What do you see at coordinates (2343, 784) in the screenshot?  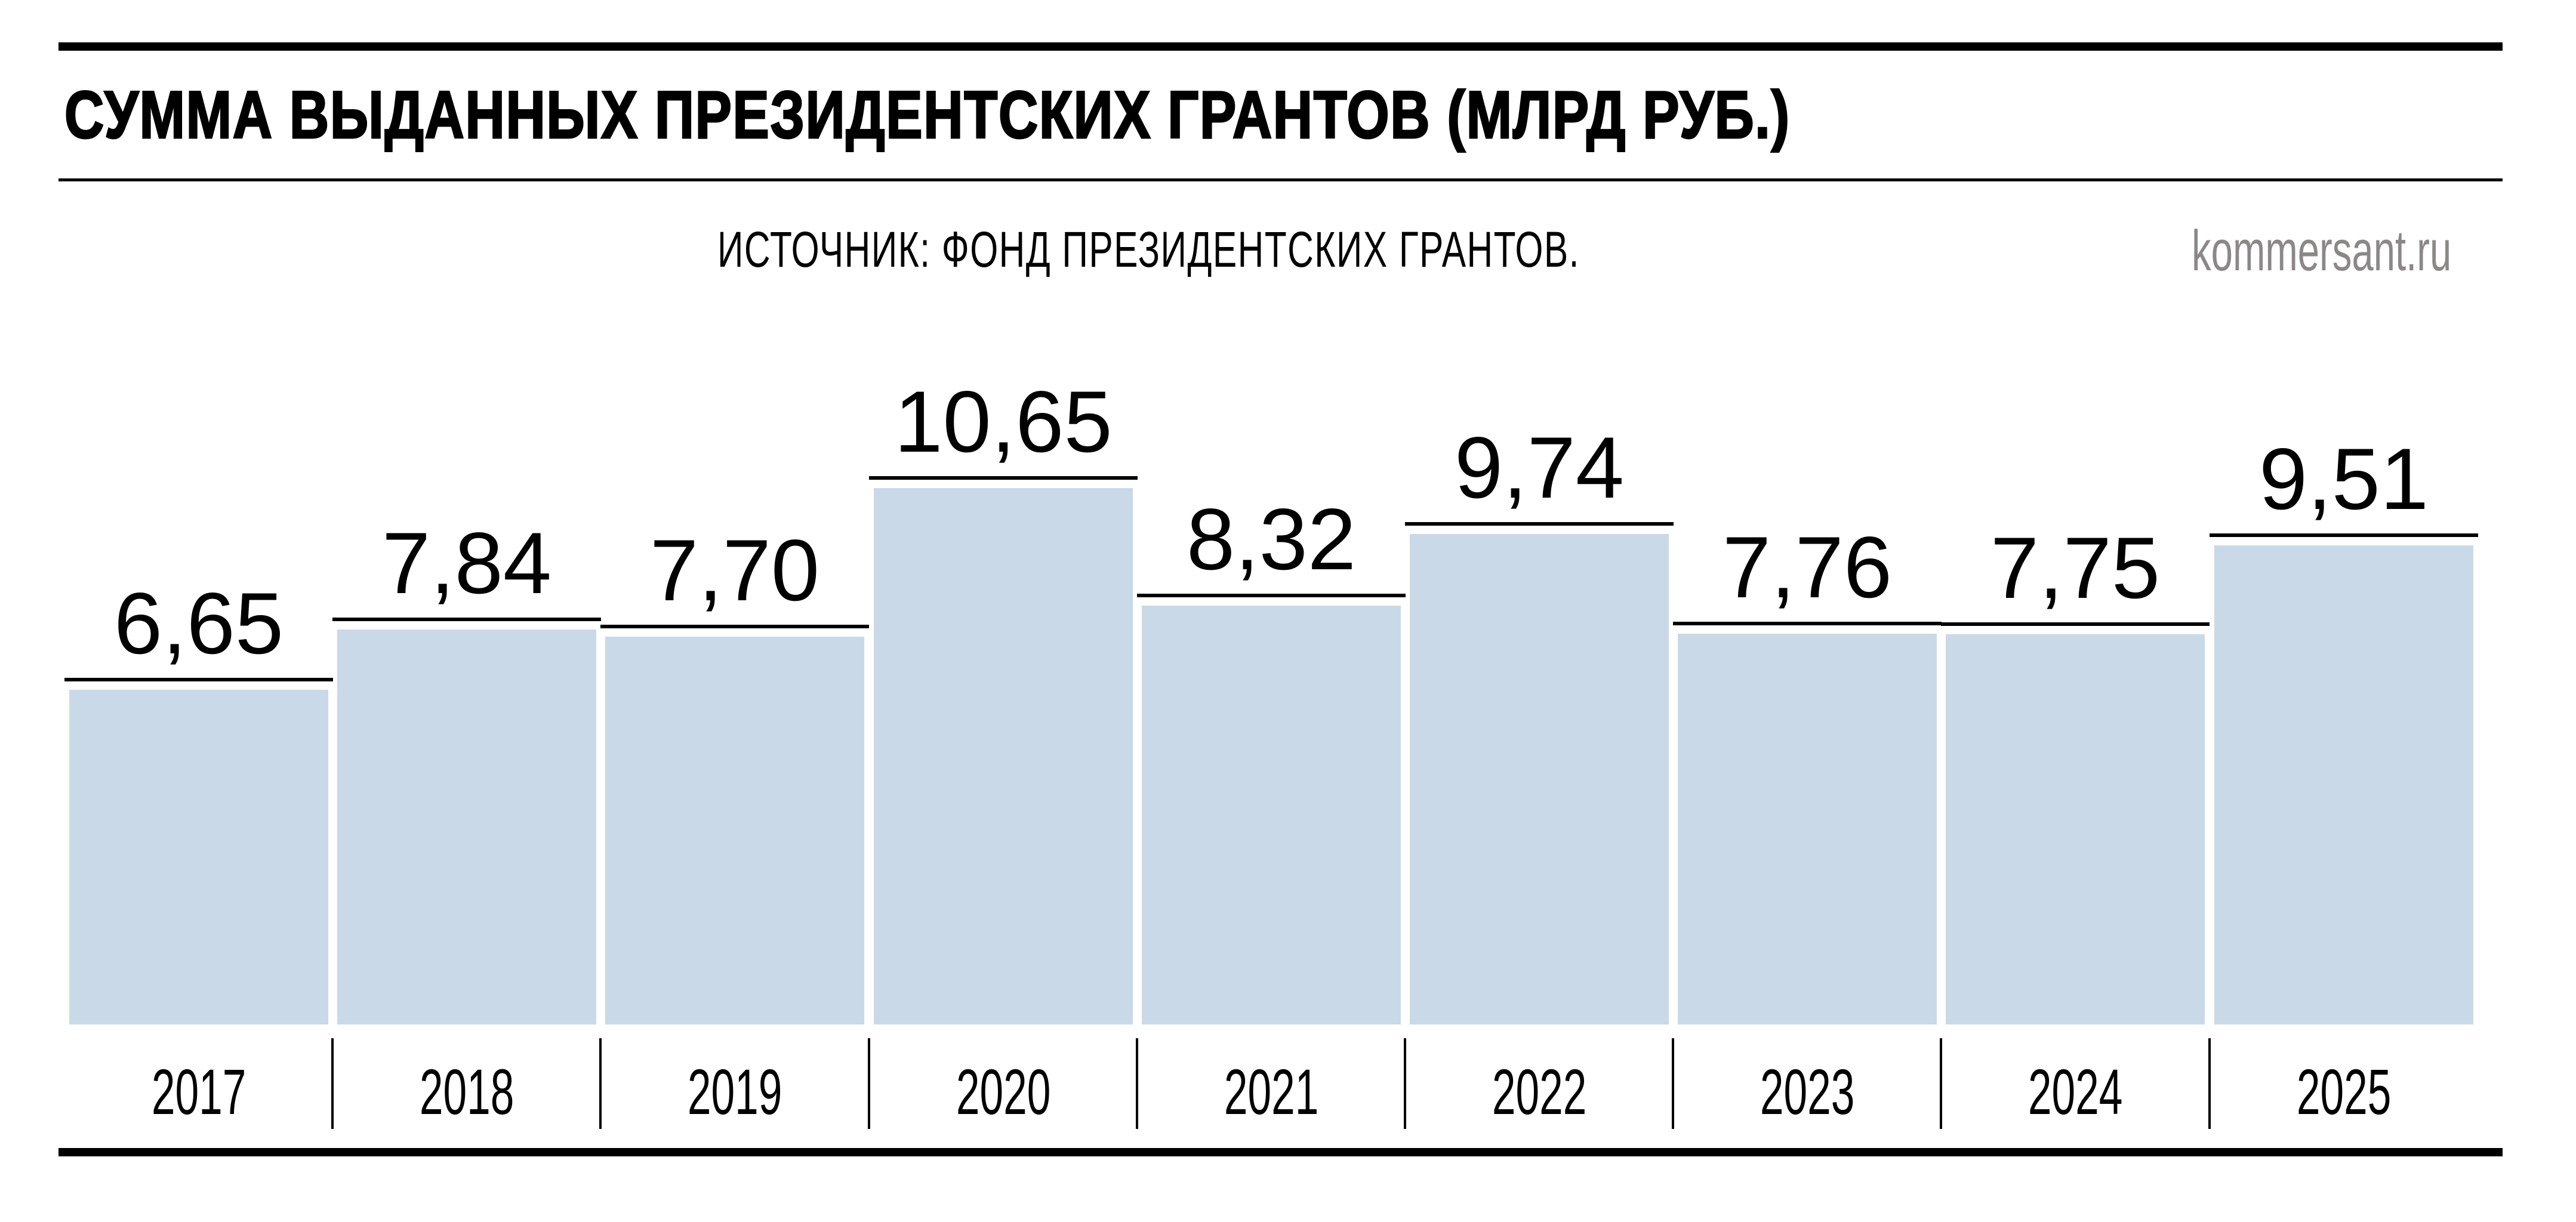 I see `bar-2025` at bounding box center [2343, 784].